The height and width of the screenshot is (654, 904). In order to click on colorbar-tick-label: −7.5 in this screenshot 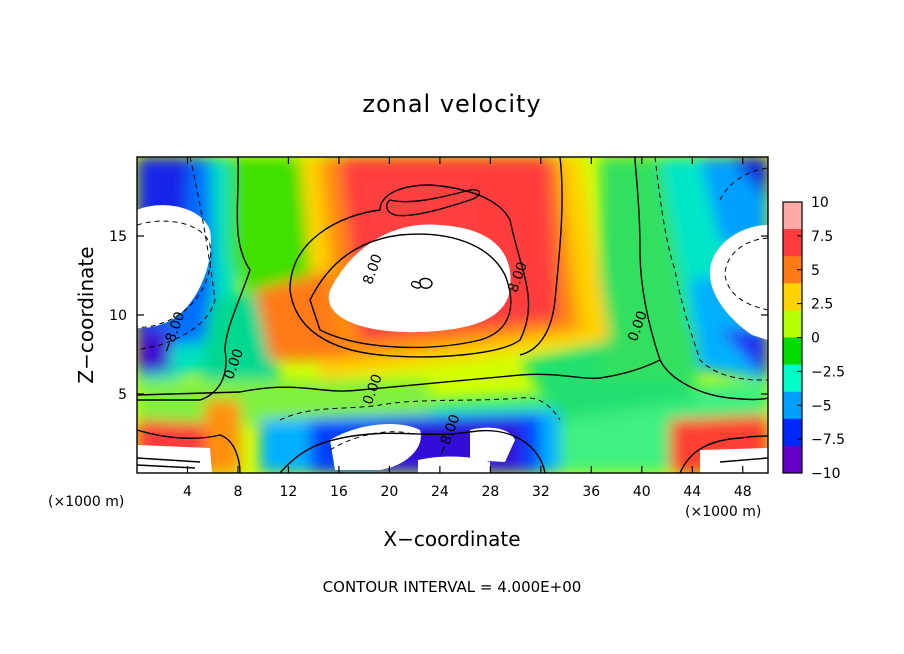, I will do `click(828, 440)`.